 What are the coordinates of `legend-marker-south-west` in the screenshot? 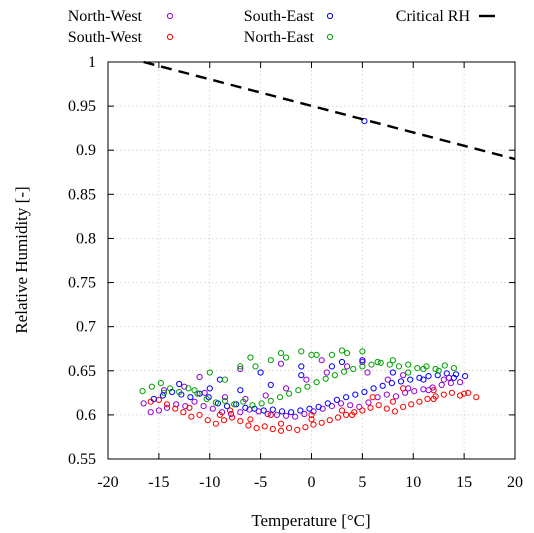 It's located at (170, 37).